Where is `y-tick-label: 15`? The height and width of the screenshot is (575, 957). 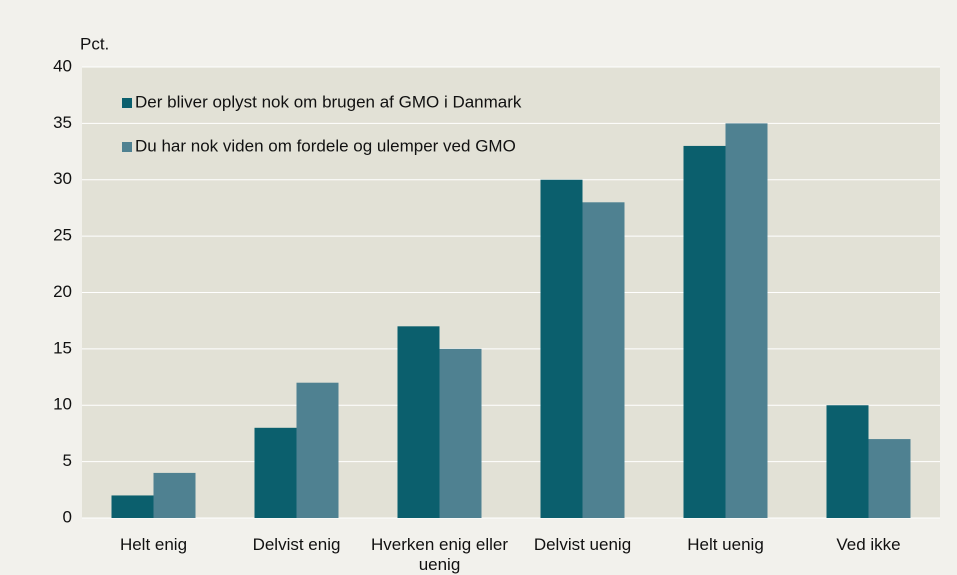 y-tick-label: 15 is located at coordinates (62, 347).